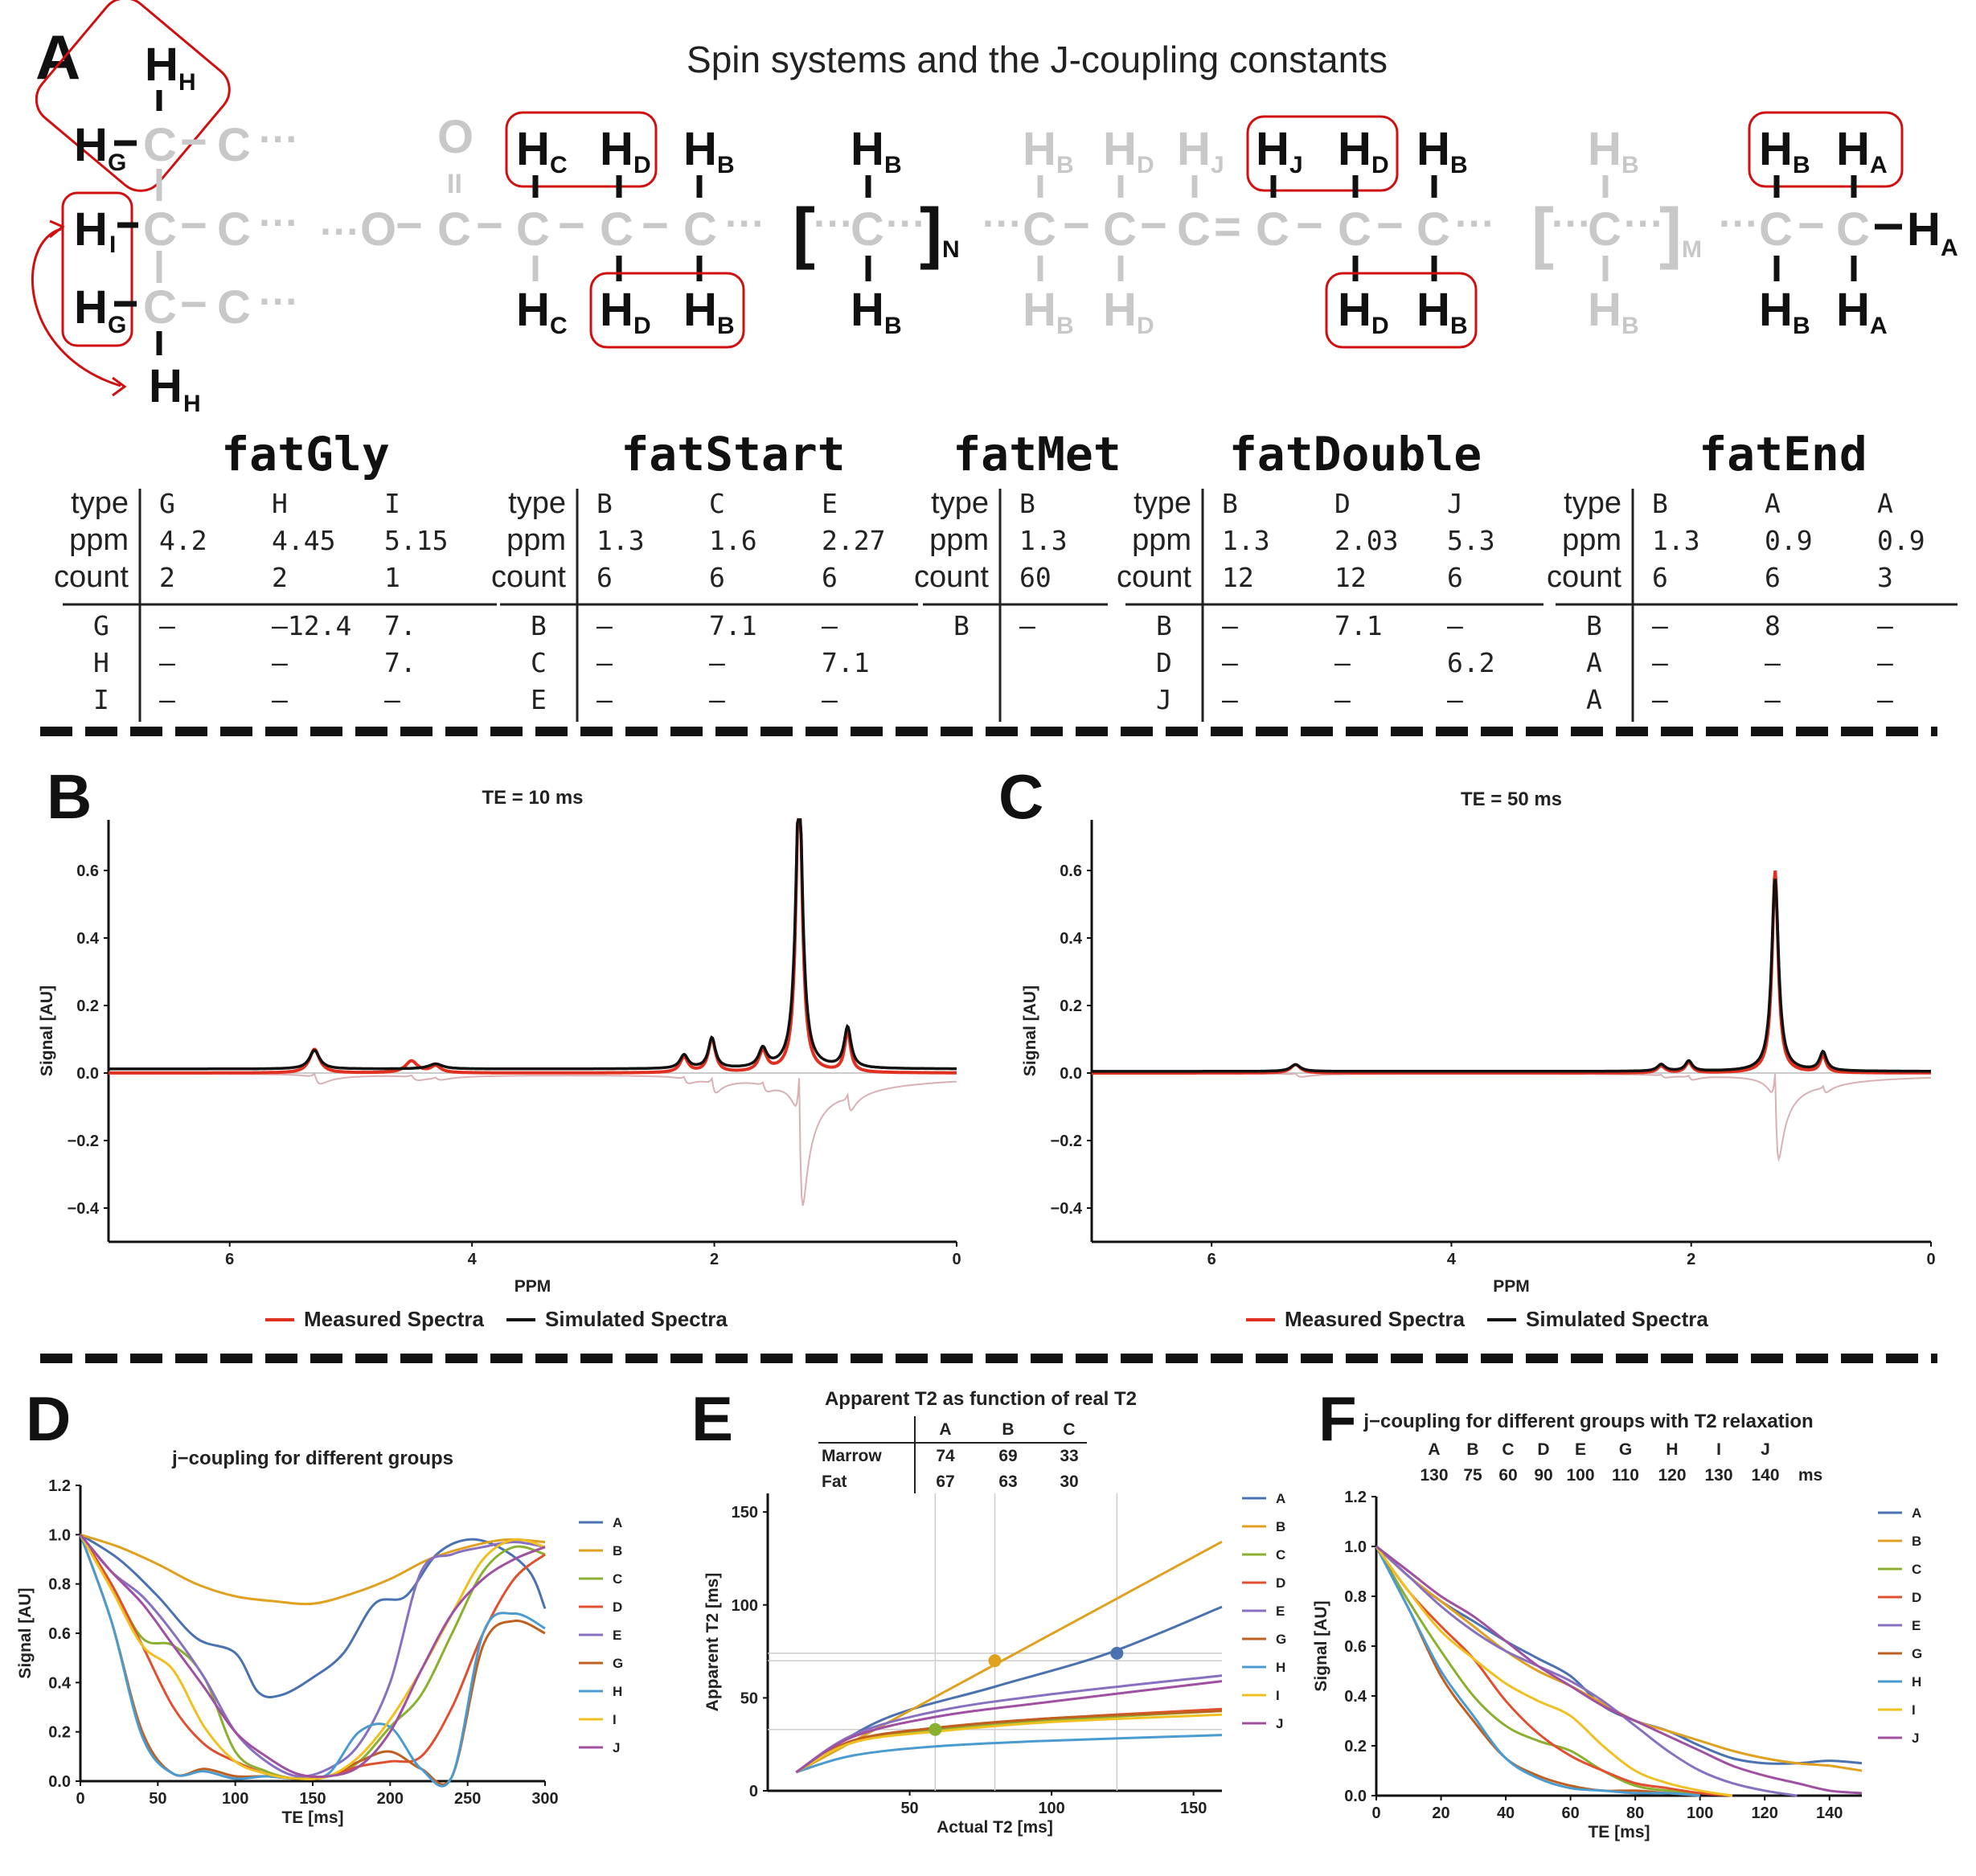 The image size is (1976, 1876). I want to click on atom-hj: H, so click(1272, 149).